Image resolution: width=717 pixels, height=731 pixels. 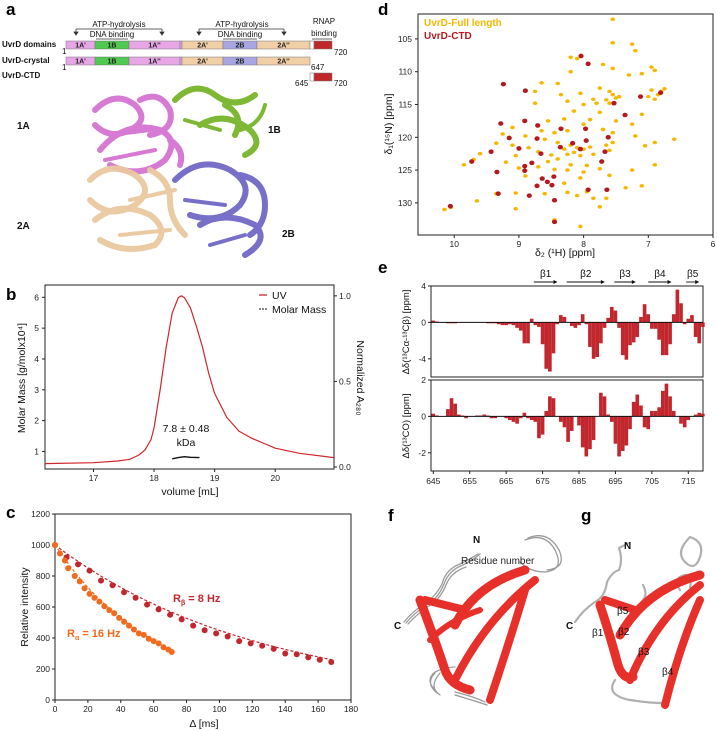 What do you see at coordinates (215, 478) in the screenshot?
I see `x-tick-label-b: 19` at bounding box center [215, 478].